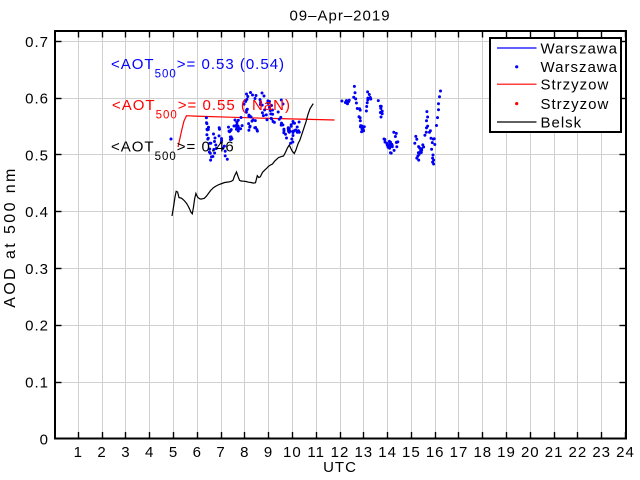  What do you see at coordinates (292, 452) in the screenshot?
I see `svg-text: 10` at bounding box center [292, 452].